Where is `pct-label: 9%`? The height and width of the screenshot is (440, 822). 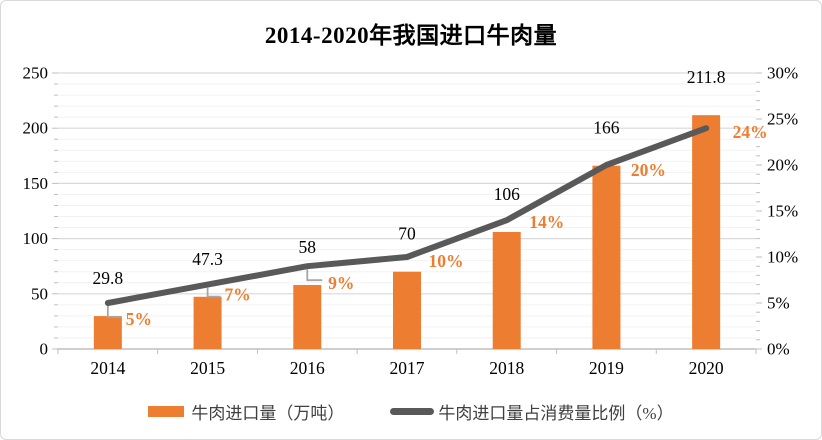 pct-label: 9% is located at coordinates (341, 283).